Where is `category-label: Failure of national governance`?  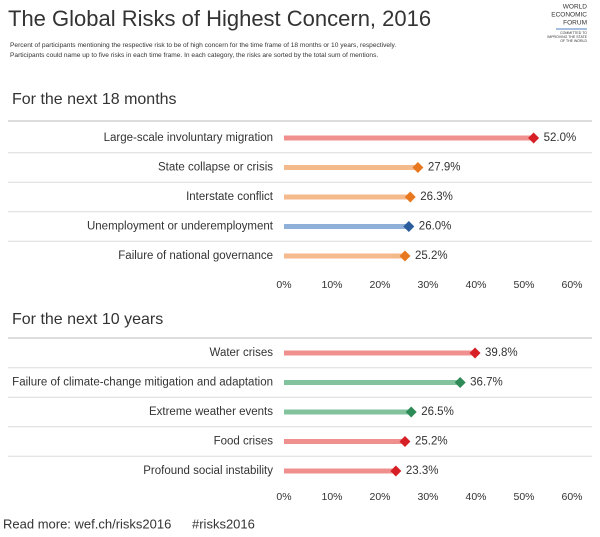
category-label: Failure of national governance is located at coordinates (195, 256).